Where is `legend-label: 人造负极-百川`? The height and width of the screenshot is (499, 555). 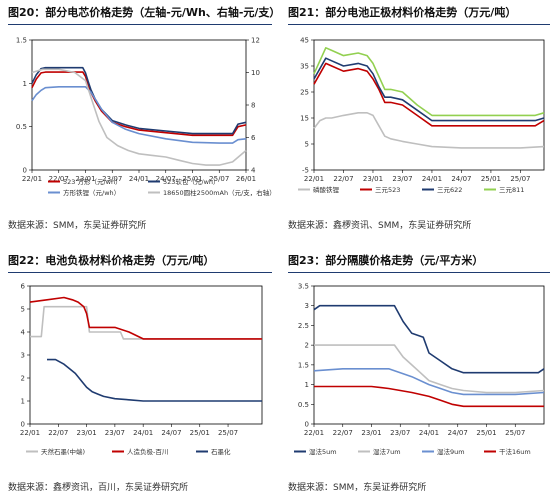 legend-label: 人造负极-百川 is located at coordinates (147, 451).